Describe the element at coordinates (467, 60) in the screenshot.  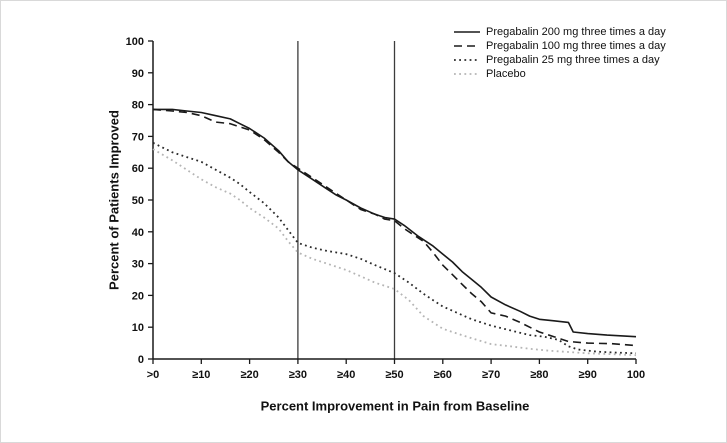
I see `legend-line-dotted-icon` at that location.